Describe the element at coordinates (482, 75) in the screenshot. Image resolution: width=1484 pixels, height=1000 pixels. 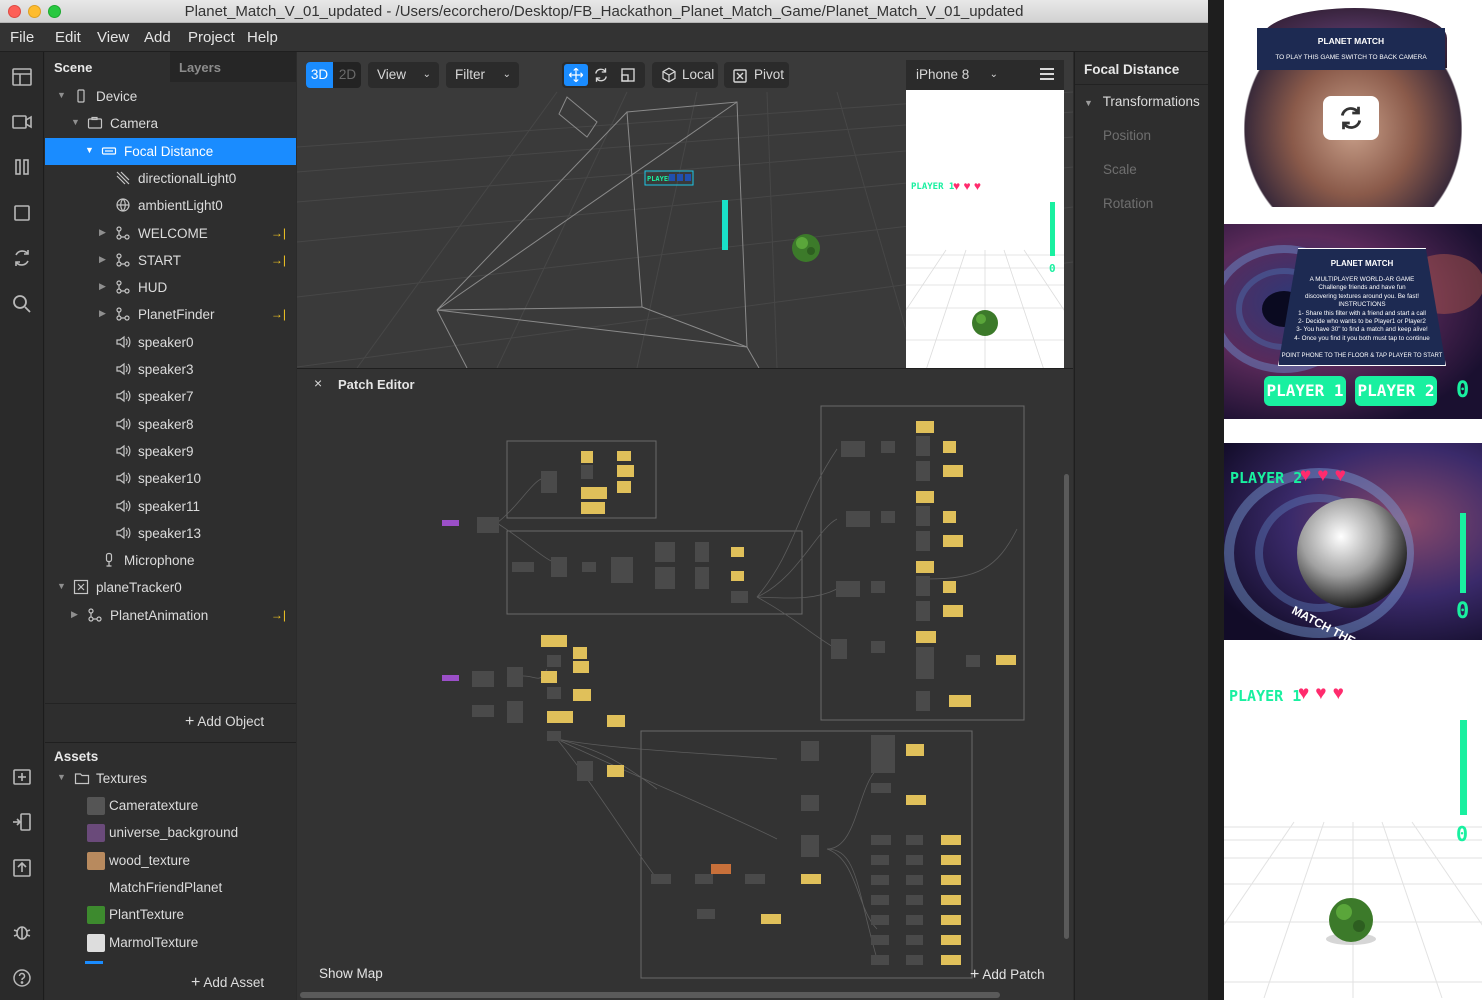
I see `filter-dropdown: Filter ⌄` at that location.